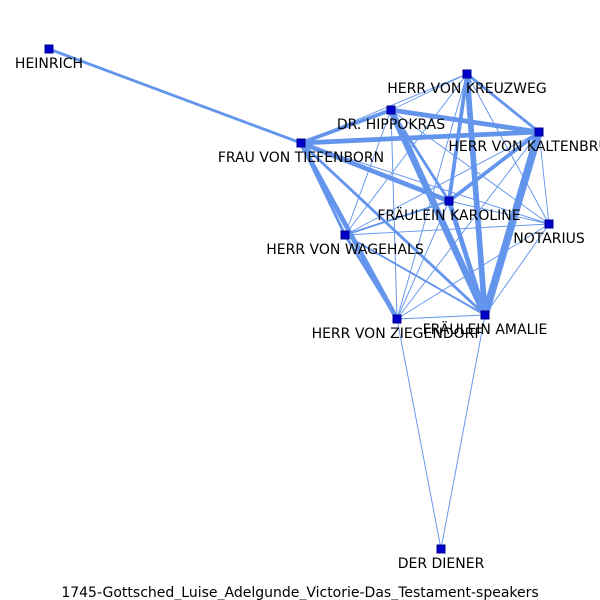 Image resolution: width=600 pixels, height=600 pixels. Describe the element at coordinates (503, 103) in the screenshot. I see `edge-kreuzweg-kaltenbrunn` at that location.